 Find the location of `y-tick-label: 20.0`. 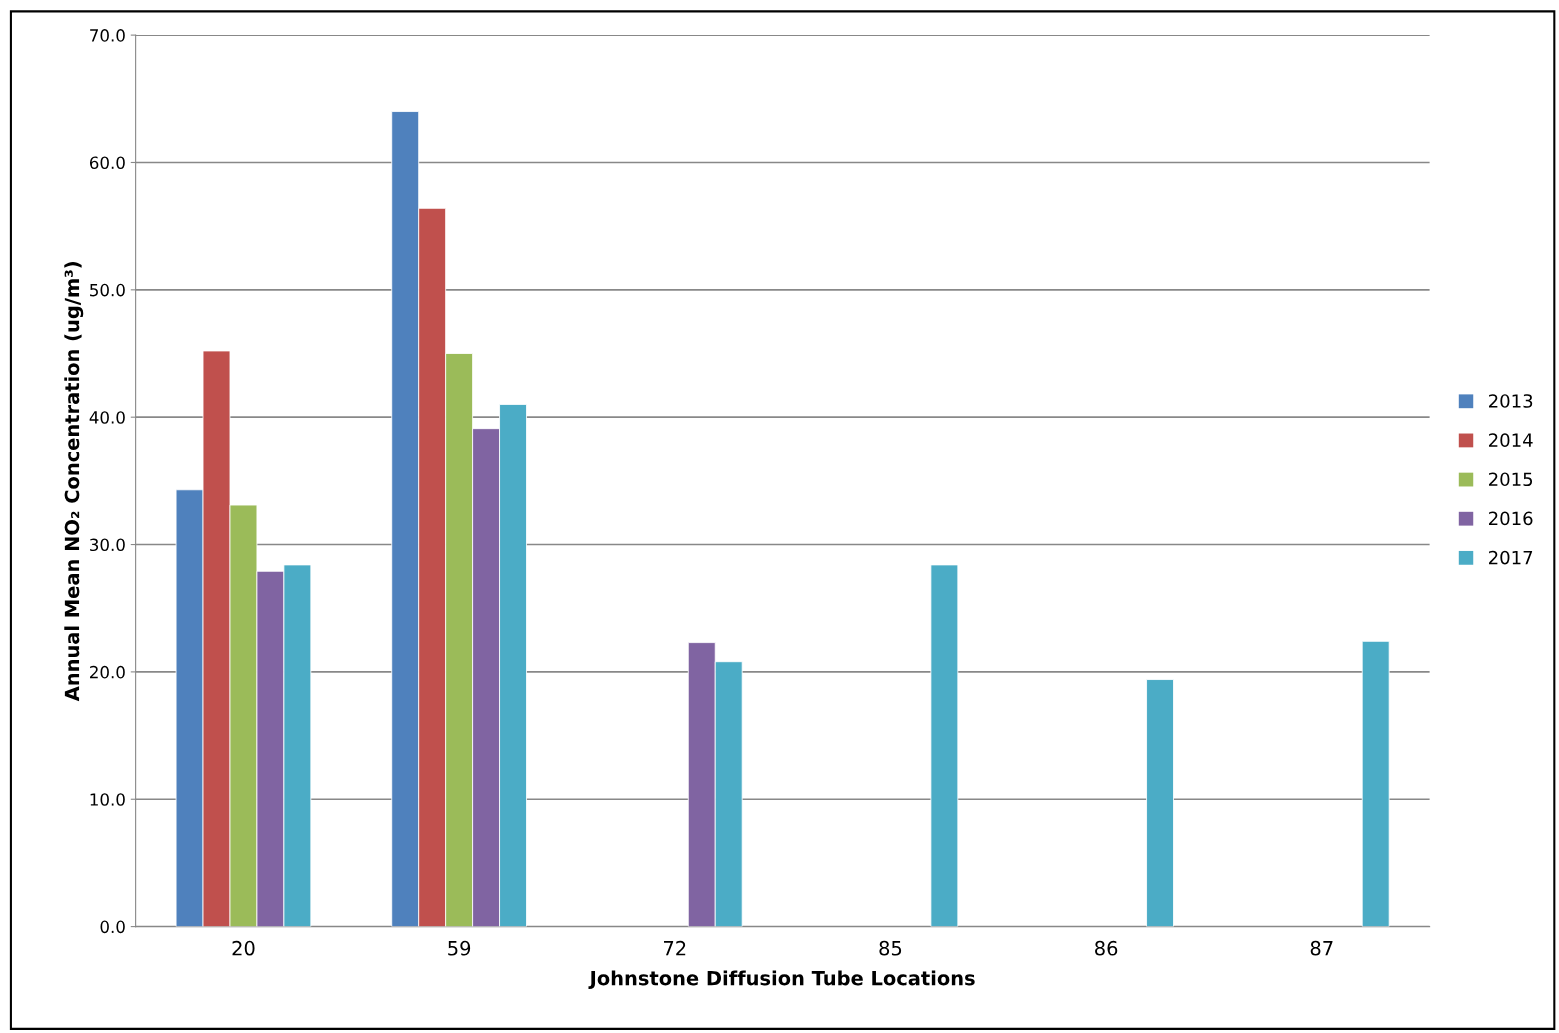

y-tick-label: 20.0 is located at coordinates (107, 672).